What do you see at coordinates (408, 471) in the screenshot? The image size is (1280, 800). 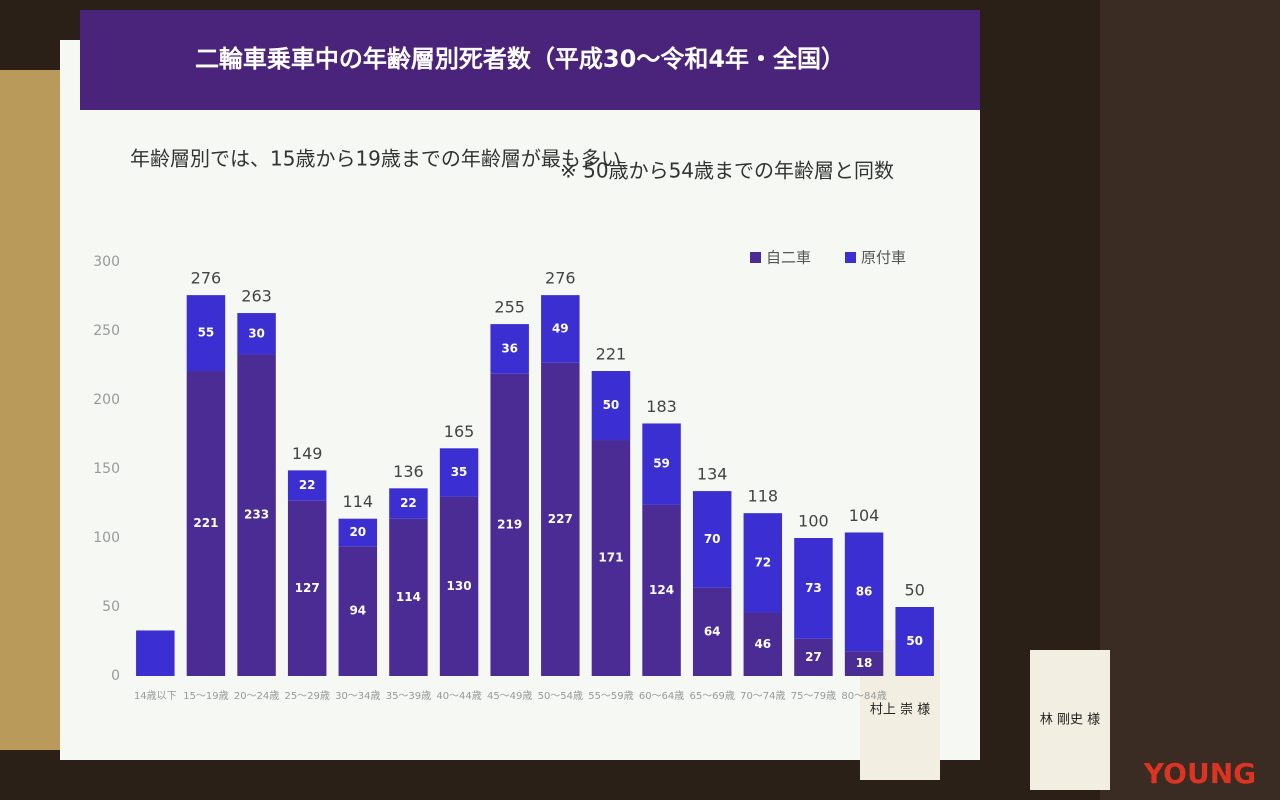 I see `total-label: 136` at bounding box center [408, 471].